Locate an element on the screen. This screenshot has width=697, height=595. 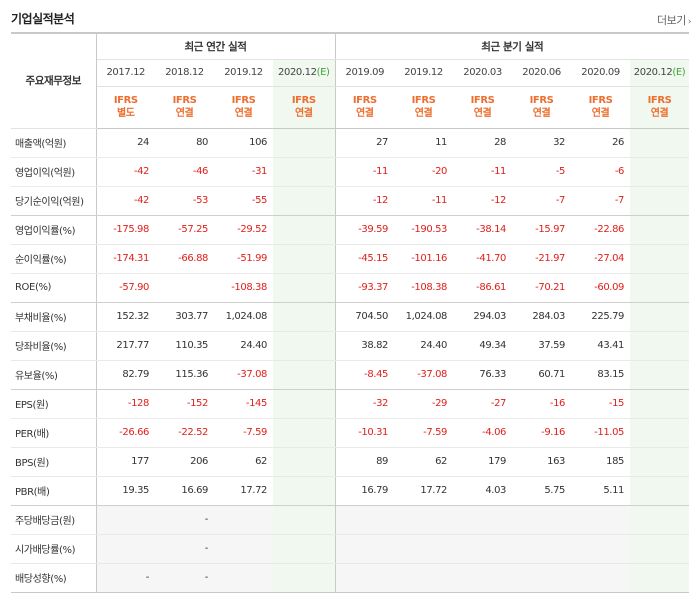
more-link: 더보기 › is located at coordinates (674, 20).